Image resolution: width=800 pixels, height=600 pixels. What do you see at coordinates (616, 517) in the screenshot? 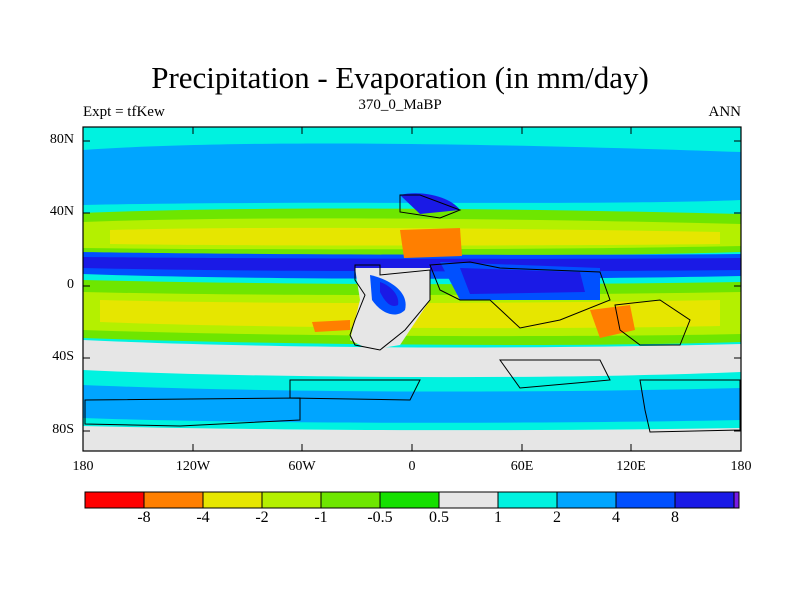
I see `colorbar-label-9: 4` at bounding box center [616, 517].